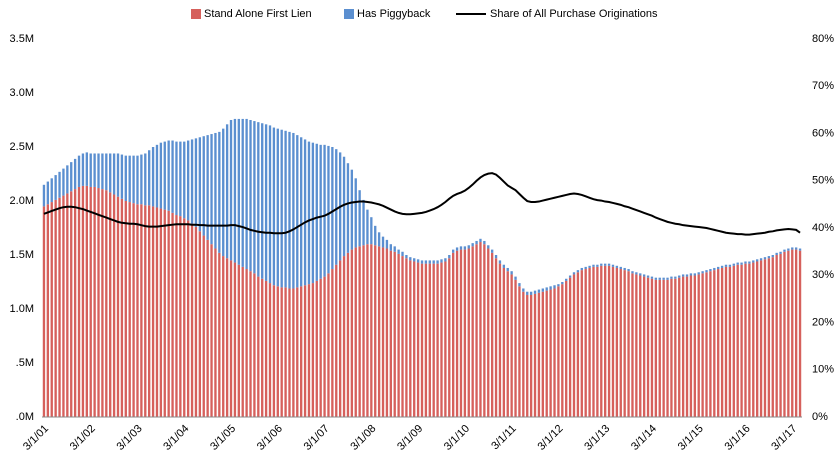 Image resolution: width=838 pixels, height=457 pixels. Describe the element at coordinates (823, 228) in the screenshot. I see `y2-tick-label: 40%` at that location.